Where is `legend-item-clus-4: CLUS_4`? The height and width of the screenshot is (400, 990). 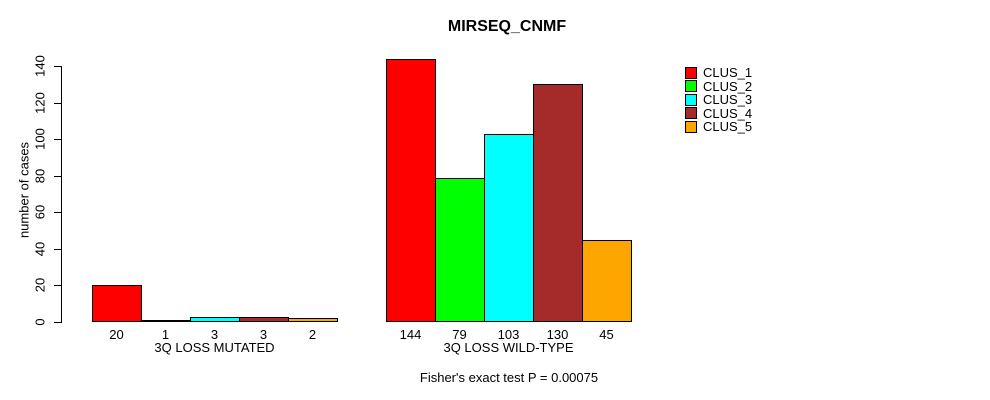 legend-item-clus-4: CLUS_4 is located at coordinates (718, 114).